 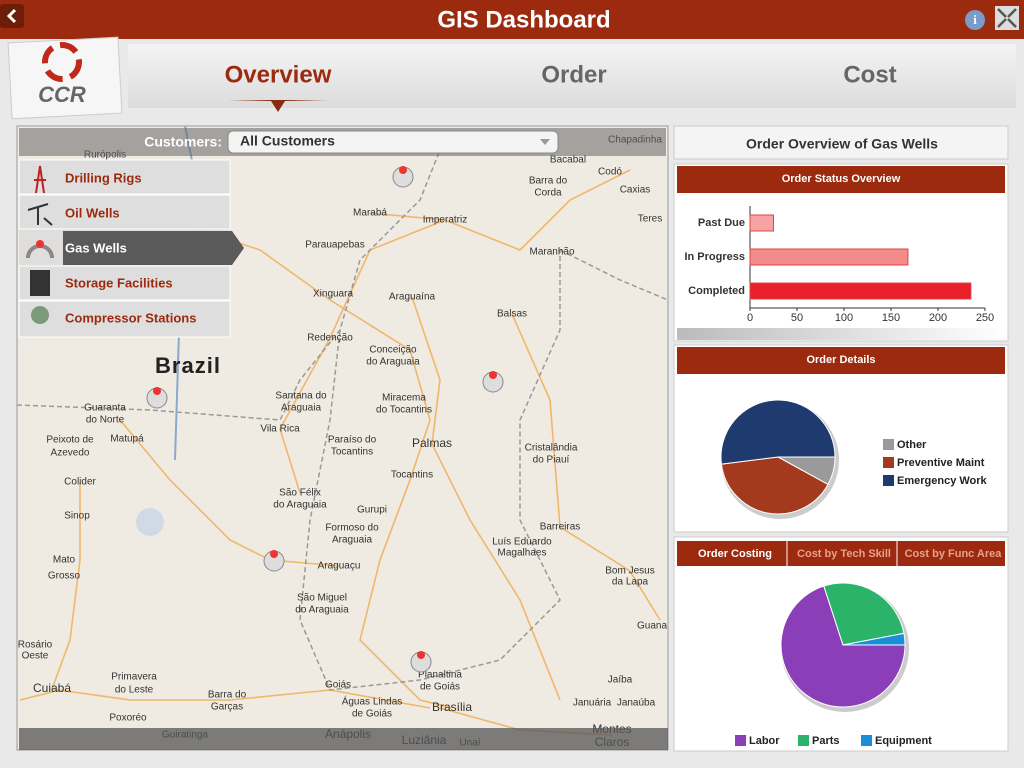 I want to click on map-label: Santana do, so click(x=301, y=396).